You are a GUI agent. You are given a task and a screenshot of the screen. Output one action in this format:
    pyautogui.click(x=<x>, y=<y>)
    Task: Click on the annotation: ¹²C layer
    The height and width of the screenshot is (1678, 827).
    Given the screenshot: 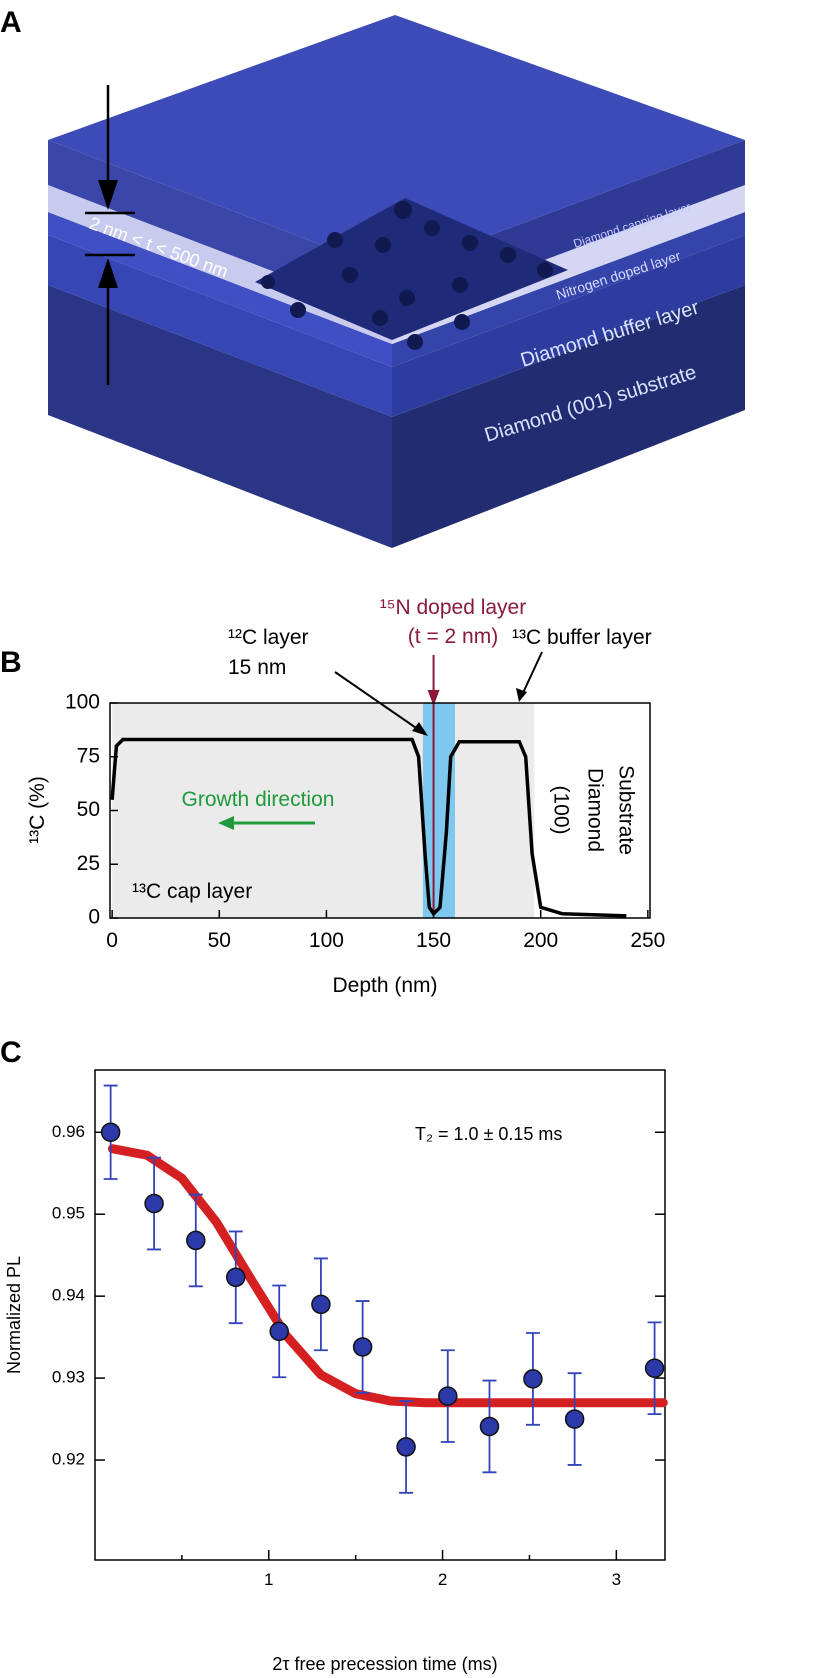 What is the action you would take?
    pyautogui.click(x=268, y=637)
    